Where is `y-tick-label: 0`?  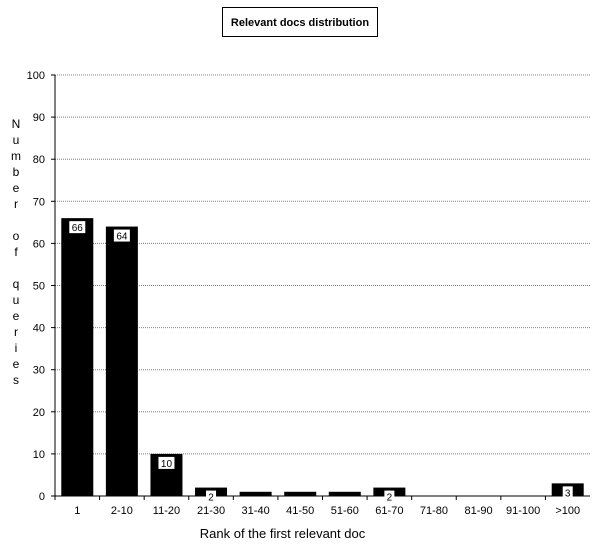 y-tick-label: 0 is located at coordinates (42, 497).